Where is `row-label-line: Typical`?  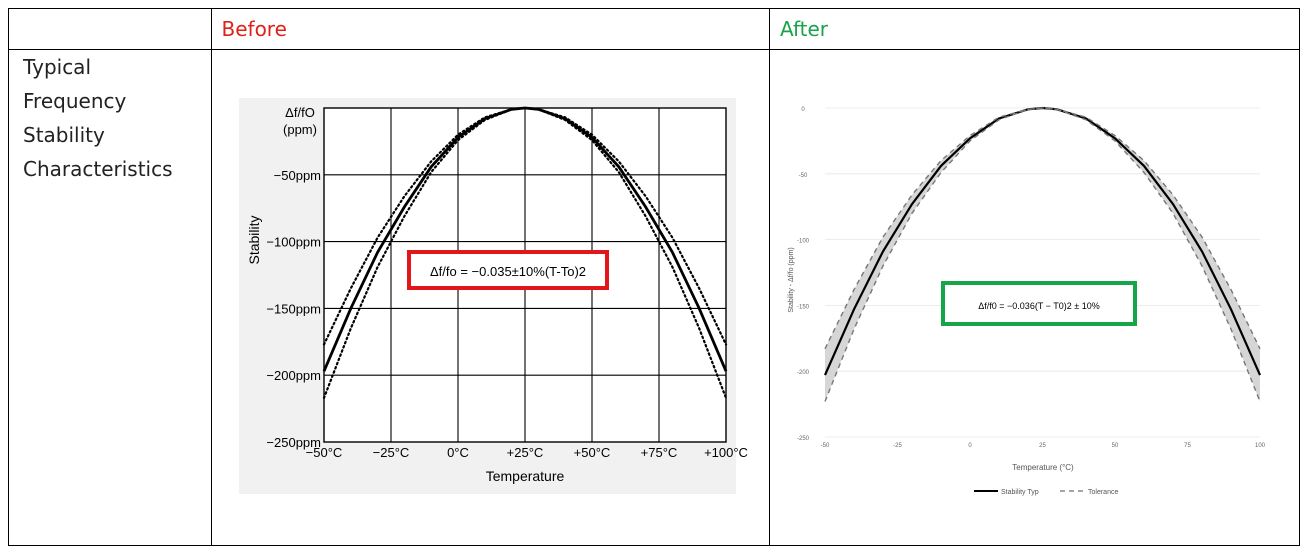
row-label-line: Typical is located at coordinates (57, 67).